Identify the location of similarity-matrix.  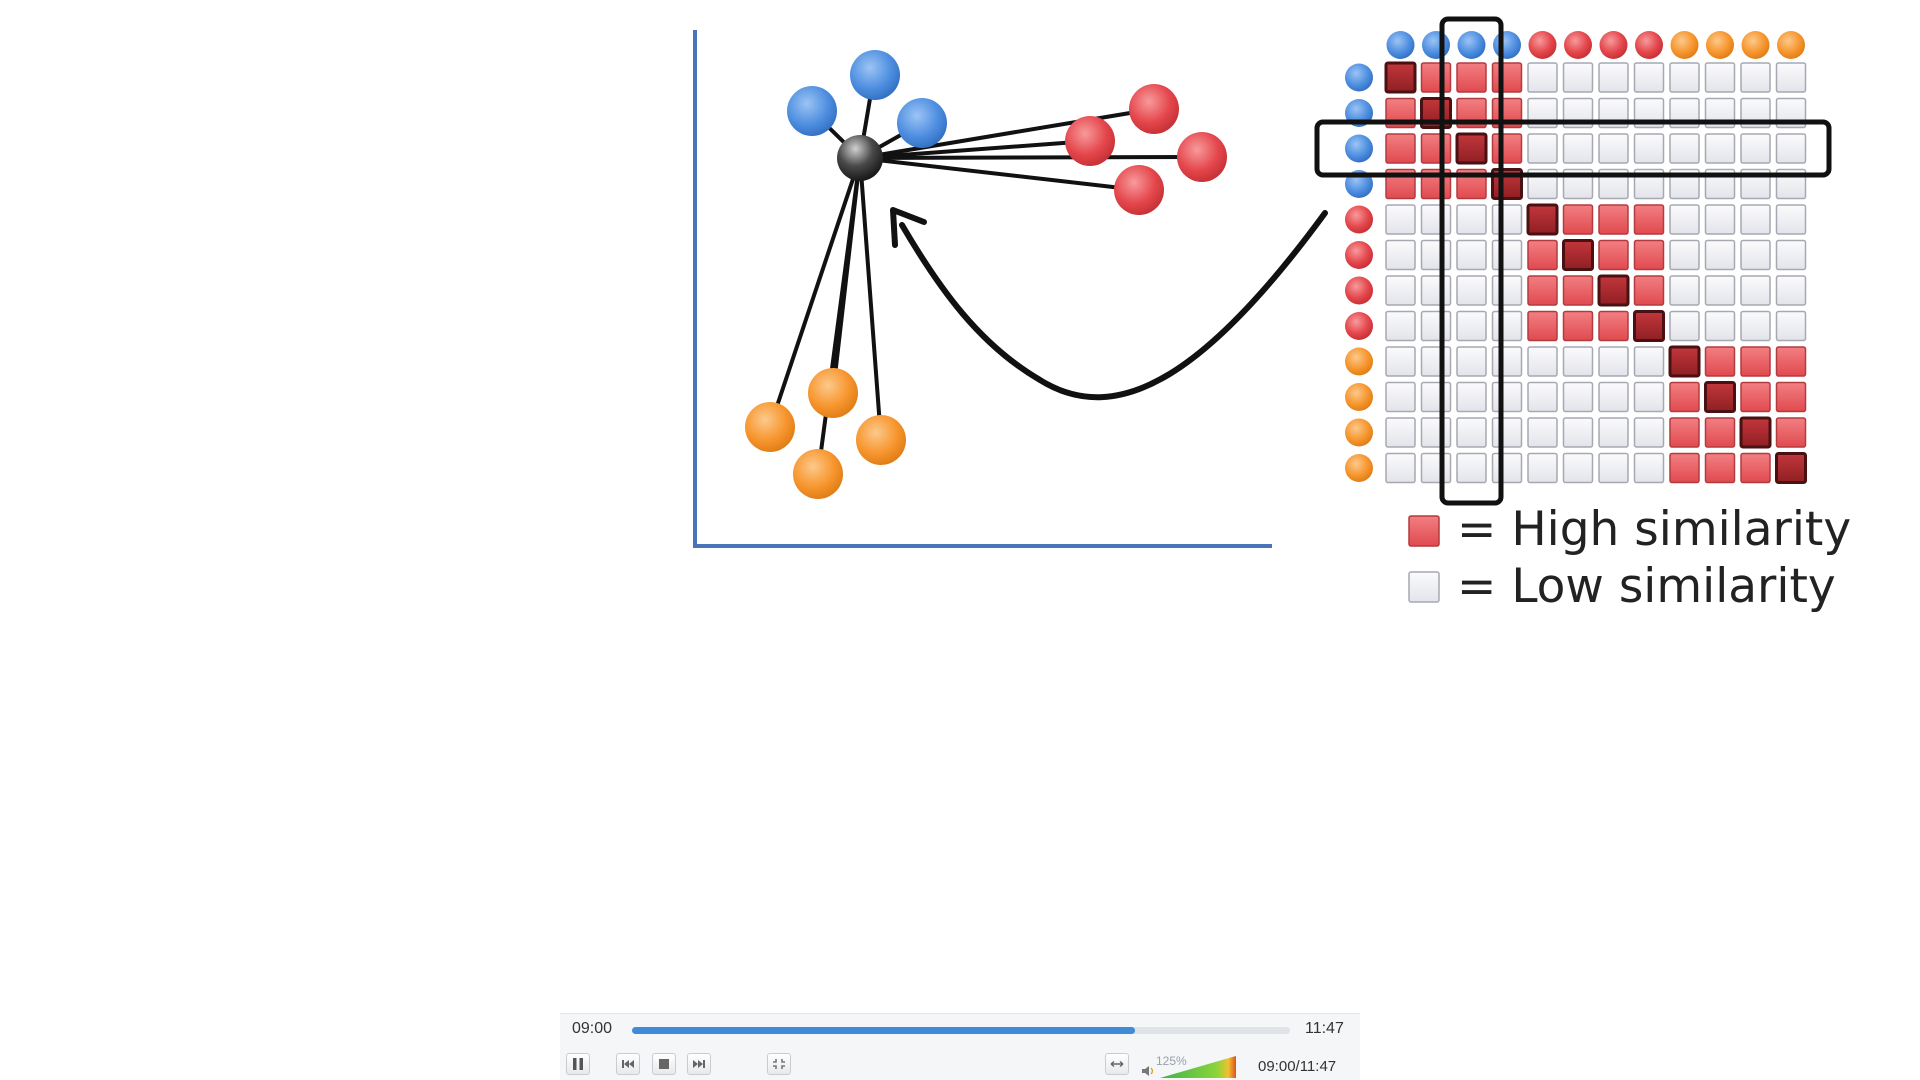
(1573, 261).